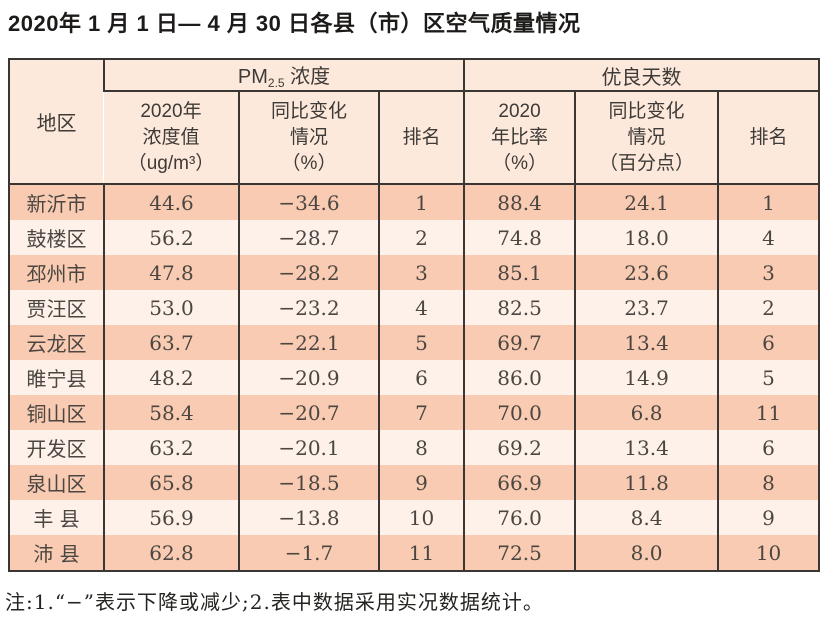 This screenshot has width=825, height=620. I want to click on cell-pm-rank: 4, so click(421, 307).